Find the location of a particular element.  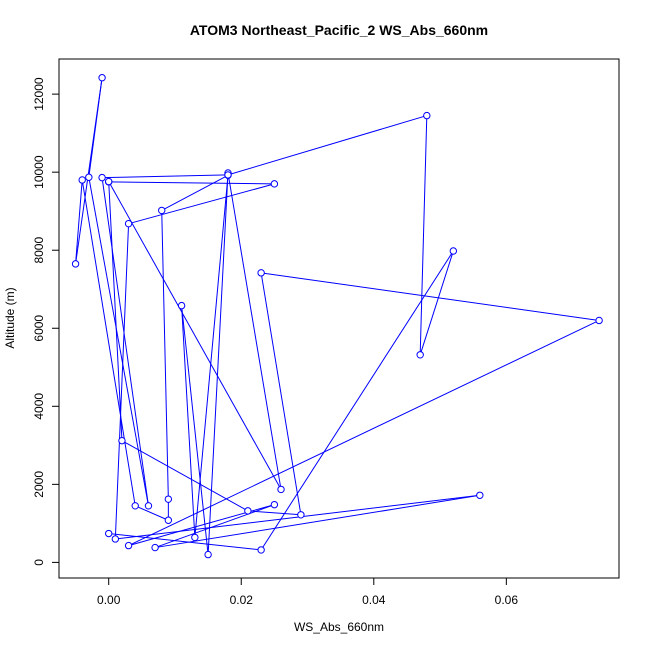

x-axis: 0.00 0.02 0.04 0.06 is located at coordinates (308, 592).